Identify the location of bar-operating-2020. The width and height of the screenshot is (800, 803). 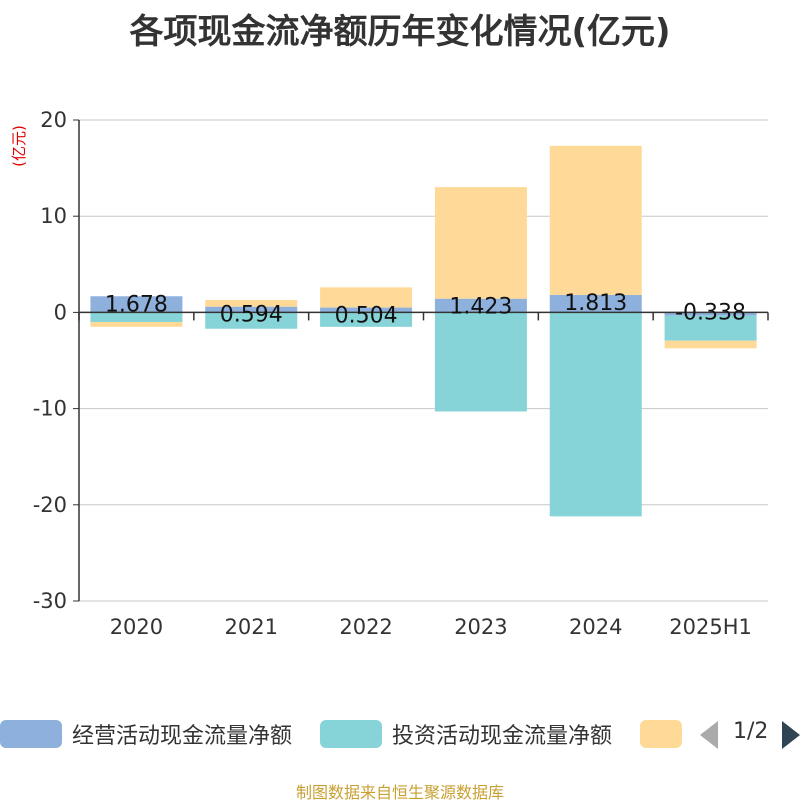
(136, 304).